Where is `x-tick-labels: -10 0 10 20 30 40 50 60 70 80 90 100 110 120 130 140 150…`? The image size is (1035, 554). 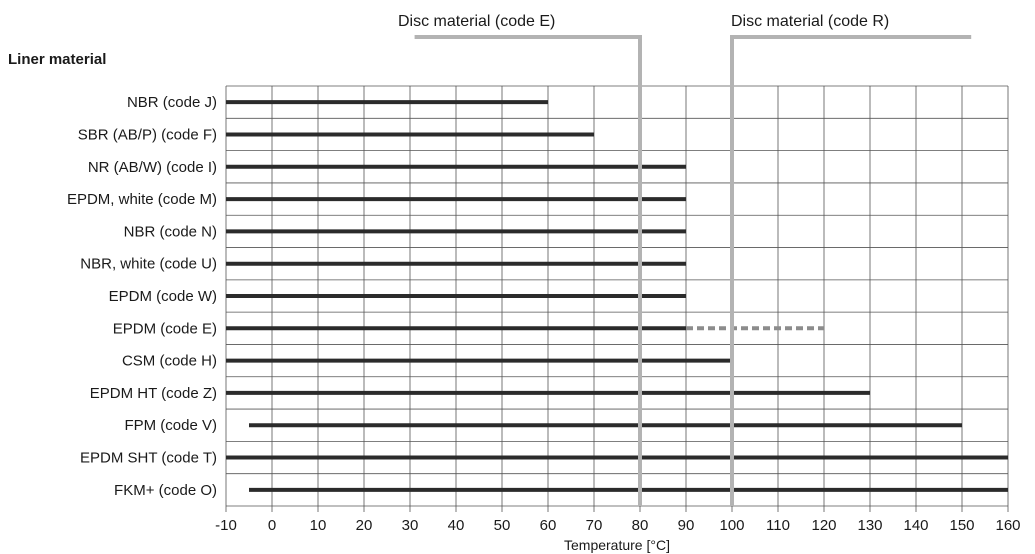 x-tick-labels: -10 0 10 20 30 40 50 60 70 80 90 100 110 120 130 140 150… is located at coordinates (617, 525).